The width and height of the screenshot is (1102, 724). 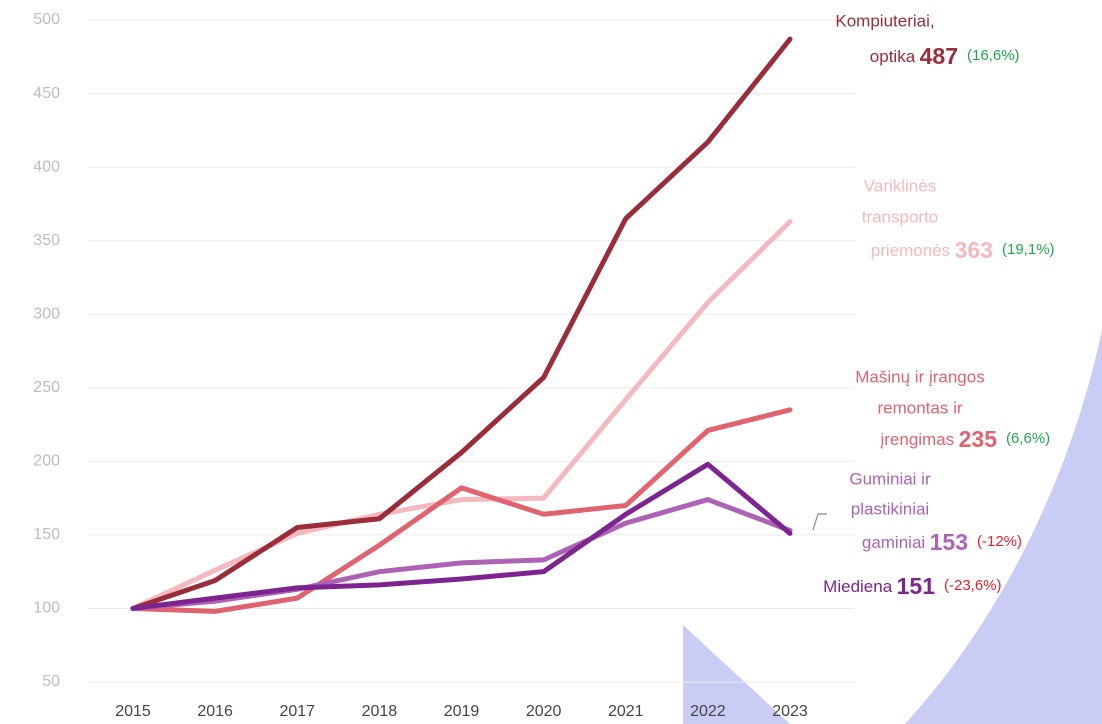 I want to click on y-tick-label: 350, so click(x=46, y=240).